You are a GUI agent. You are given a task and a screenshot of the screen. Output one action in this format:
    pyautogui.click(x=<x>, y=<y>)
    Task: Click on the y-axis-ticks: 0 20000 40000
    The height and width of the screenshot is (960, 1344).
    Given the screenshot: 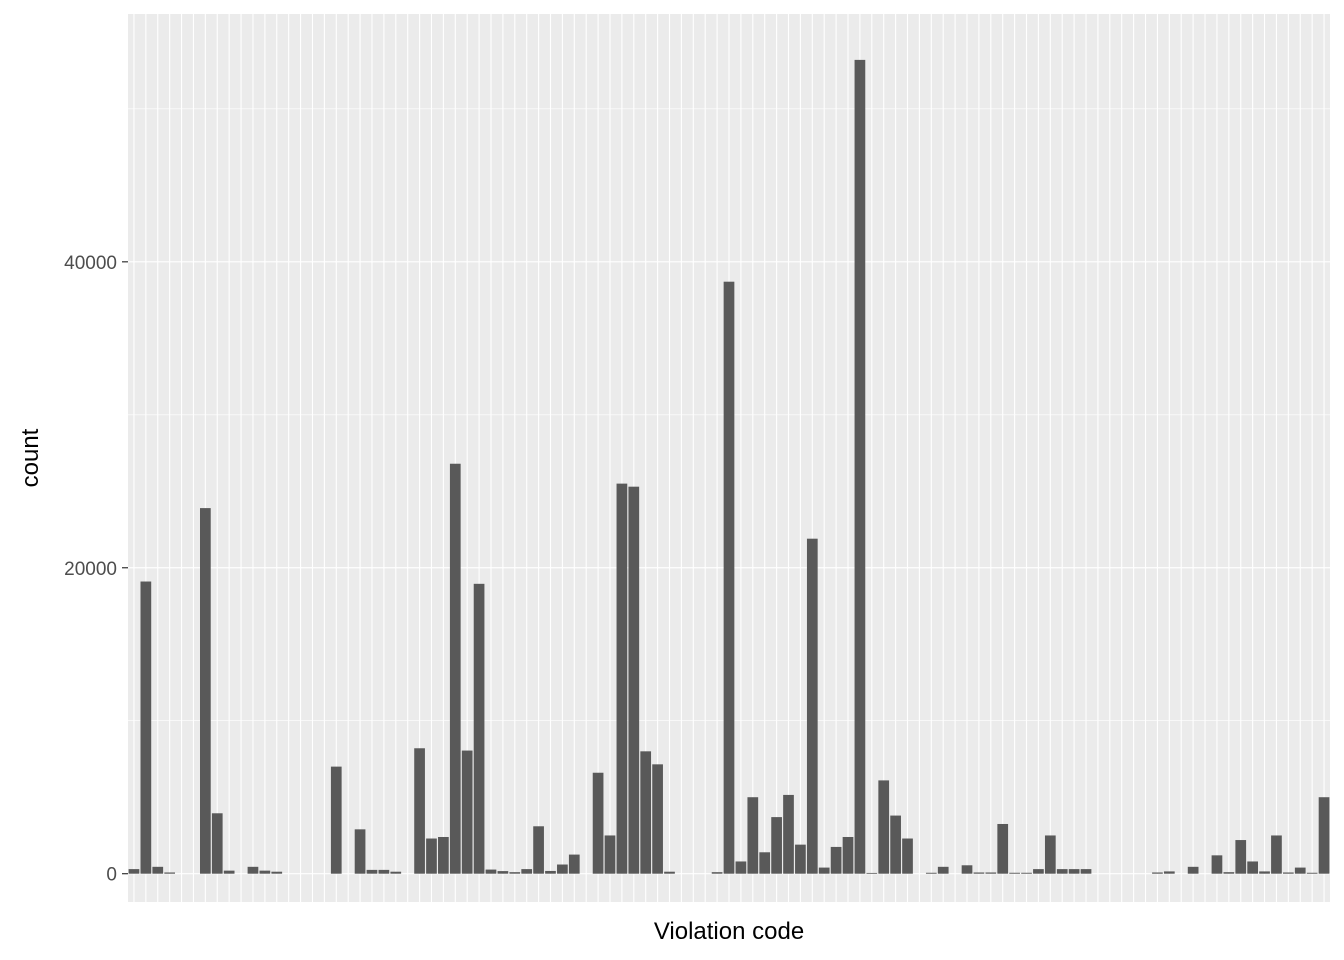 What is the action you would take?
    pyautogui.click(x=96, y=569)
    